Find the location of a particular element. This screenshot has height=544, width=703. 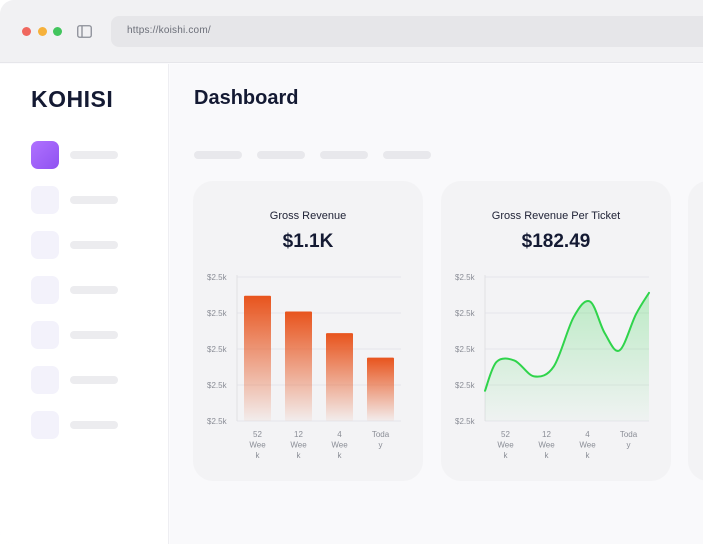

page-title: Dashboard is located at coordinates (246, 98).